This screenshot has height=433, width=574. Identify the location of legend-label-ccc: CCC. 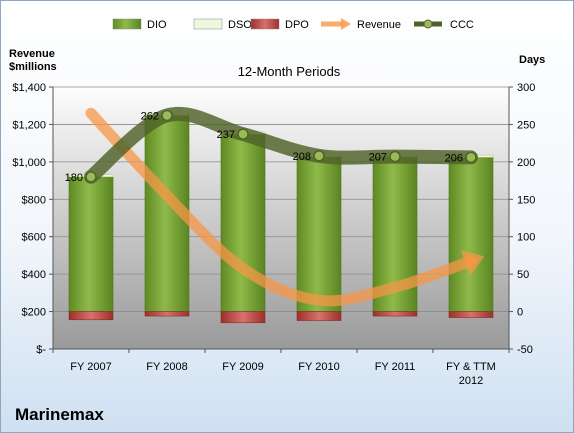
(462, 25).